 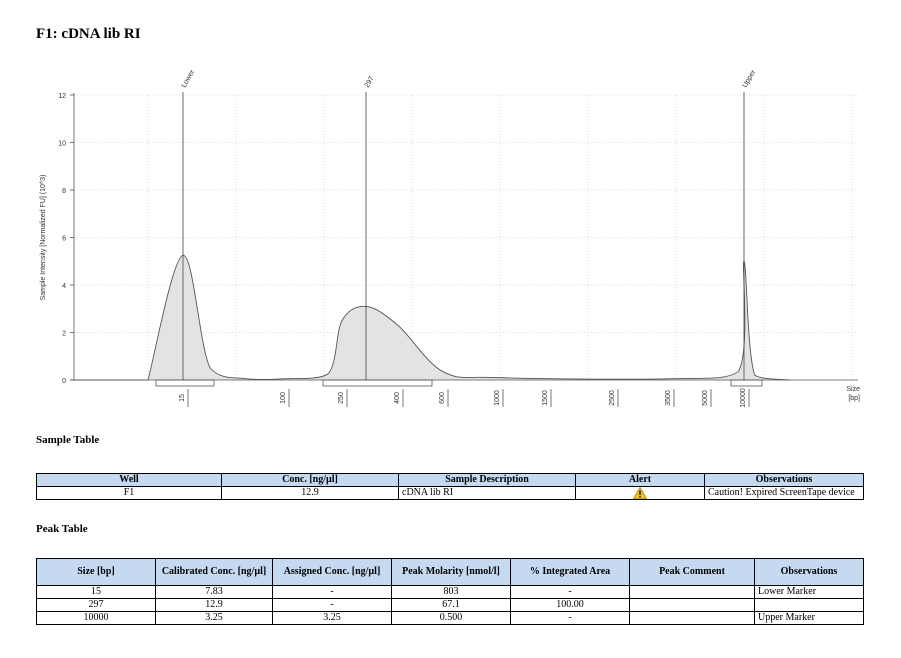 I want to click on x-tick-label: 5000, so click(x=705, y=398).